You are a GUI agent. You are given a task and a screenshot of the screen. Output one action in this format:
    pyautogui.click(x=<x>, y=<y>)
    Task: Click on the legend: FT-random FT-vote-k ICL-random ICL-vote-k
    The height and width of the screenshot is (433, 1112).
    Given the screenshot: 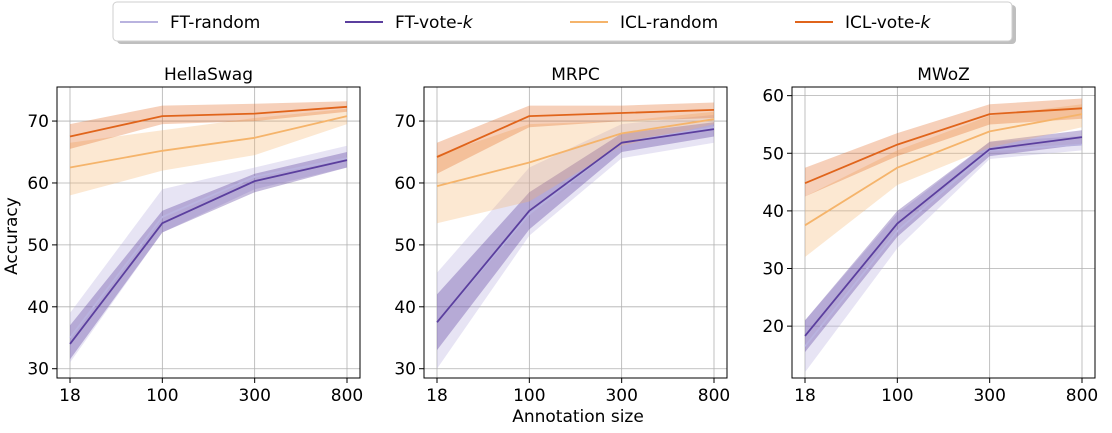 What is the action you would take?
    pyautogui.click(x=564, y=22)
    